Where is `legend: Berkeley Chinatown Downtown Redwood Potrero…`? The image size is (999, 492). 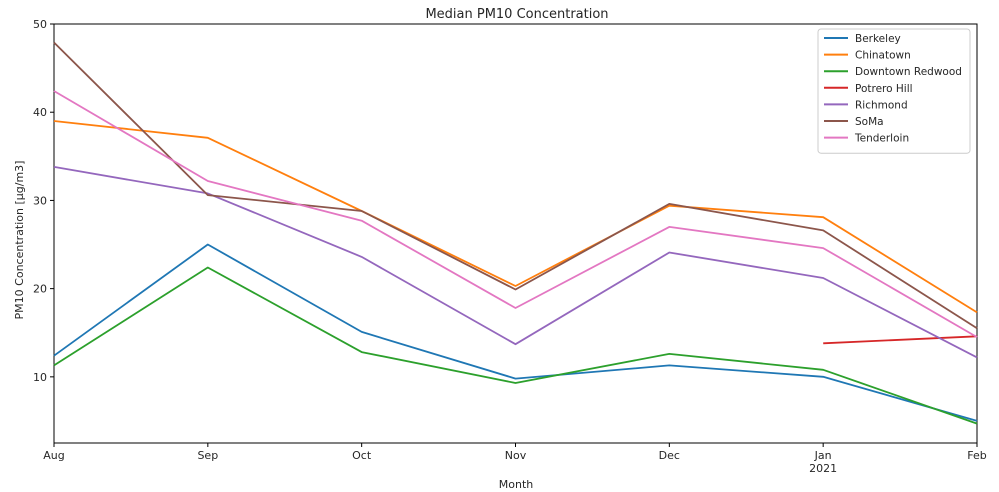 legend: Berkeley Chinatown Downtown Redwood Potrero… is located at coordinates (894, 91).